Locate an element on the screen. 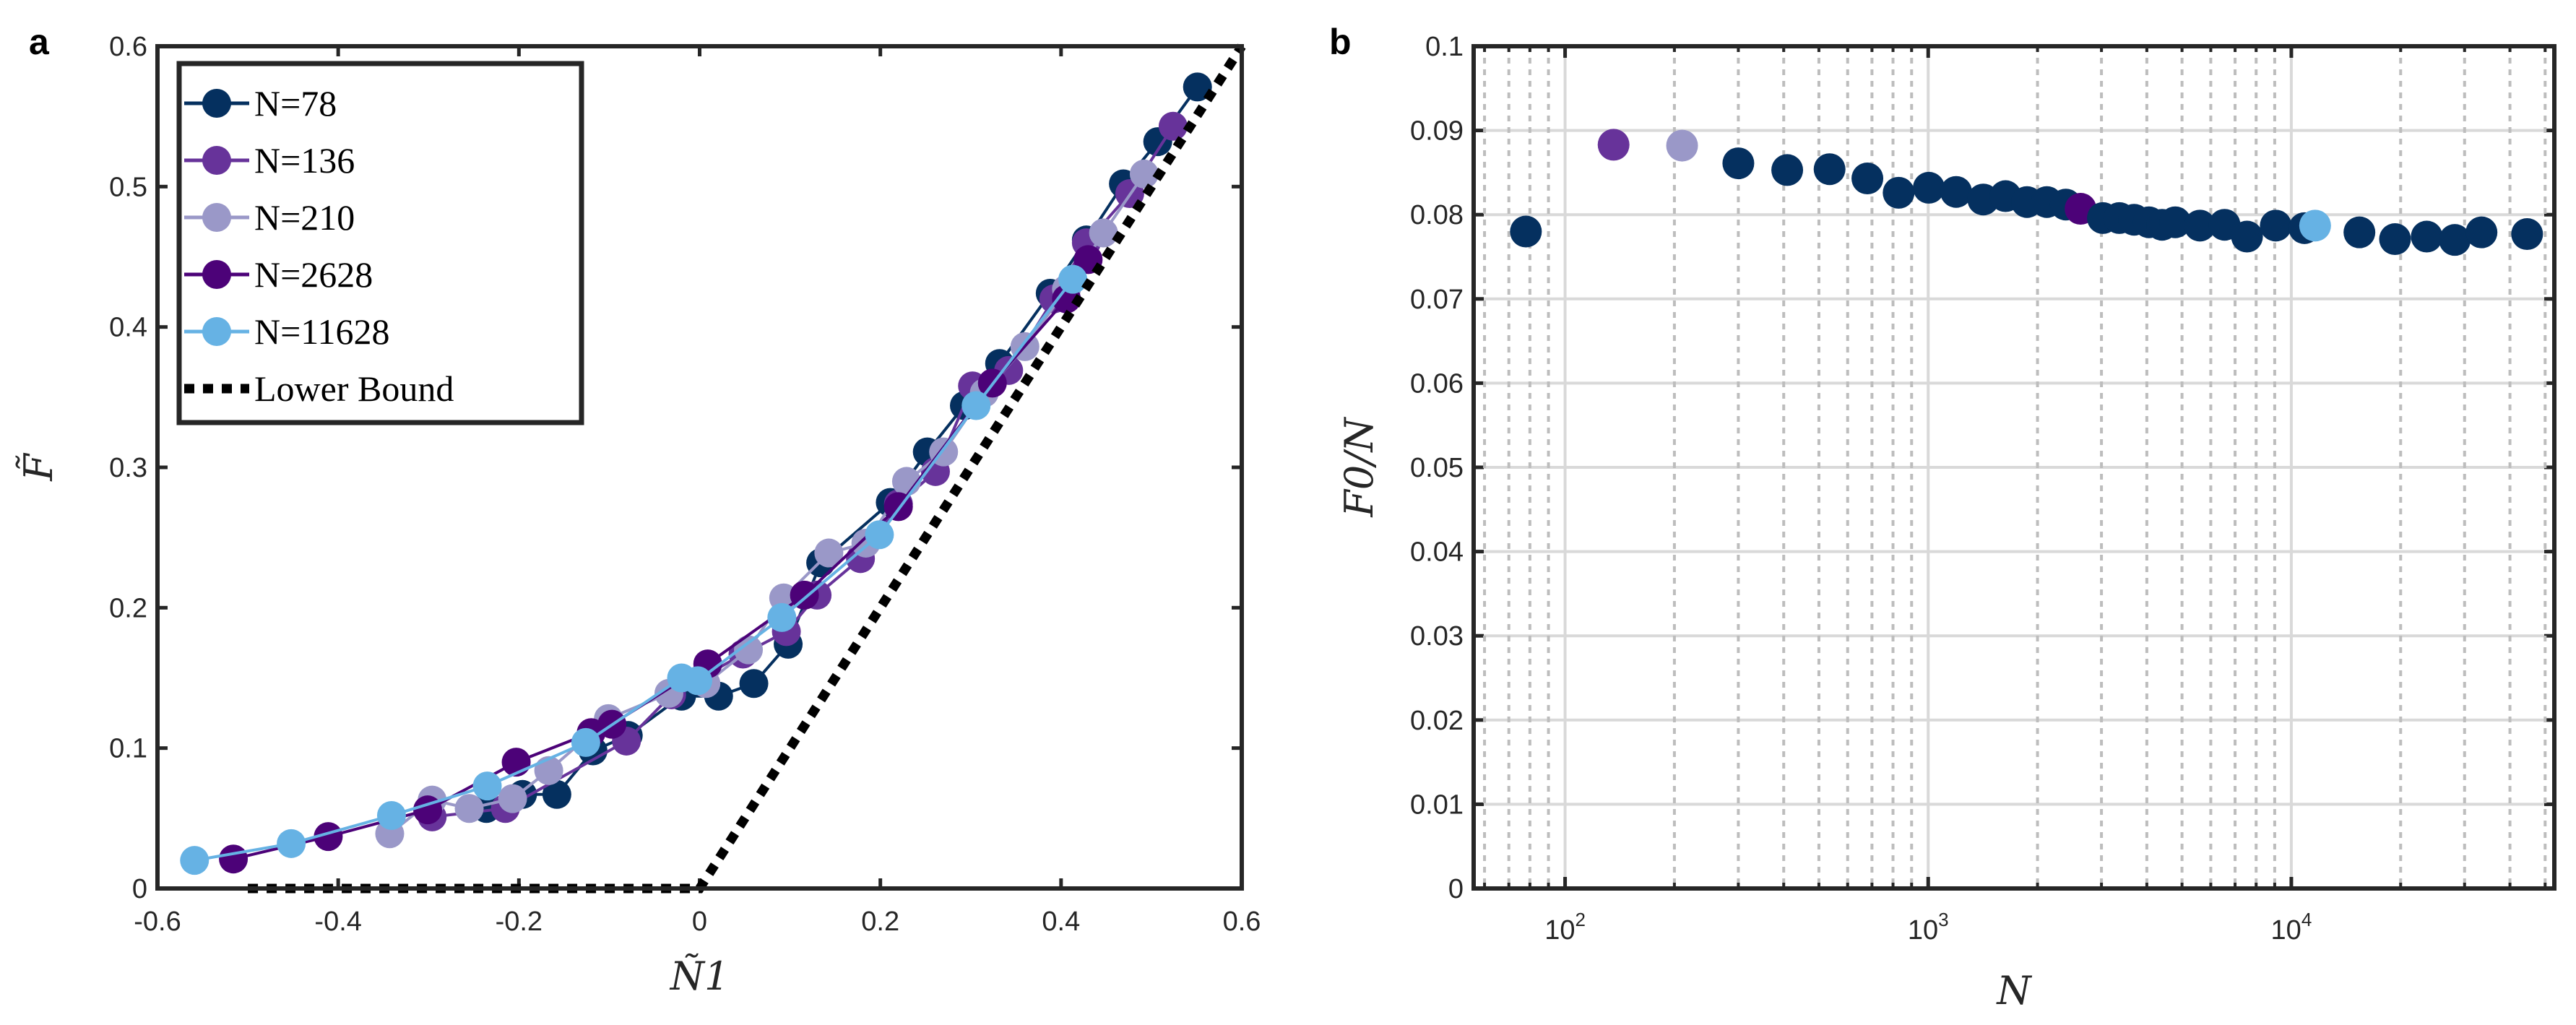 The image size is (2576, 1025). legend-item: N=11628 is located at coordinates (286, 331).